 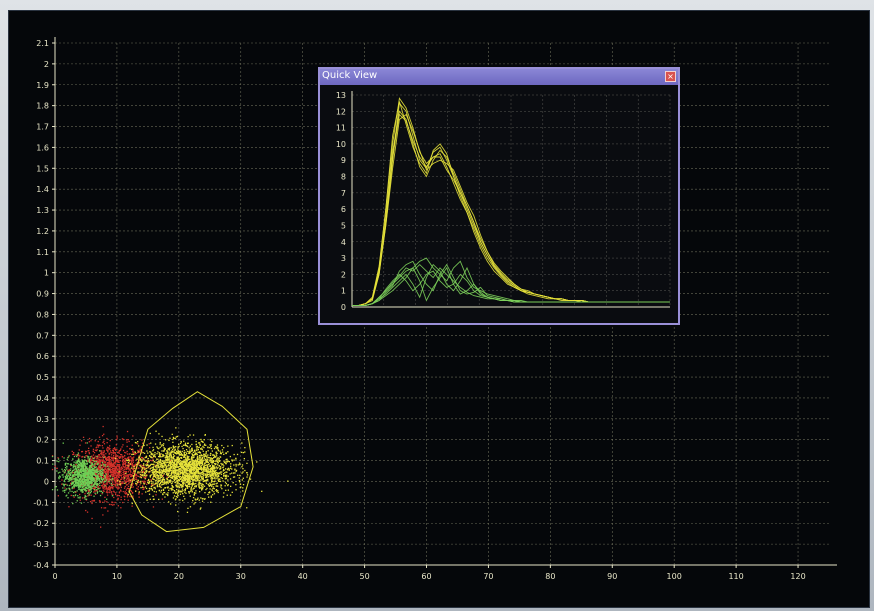 I want to click on quick-view-titlebar: Quick View ×, so click(x=499, y=77).